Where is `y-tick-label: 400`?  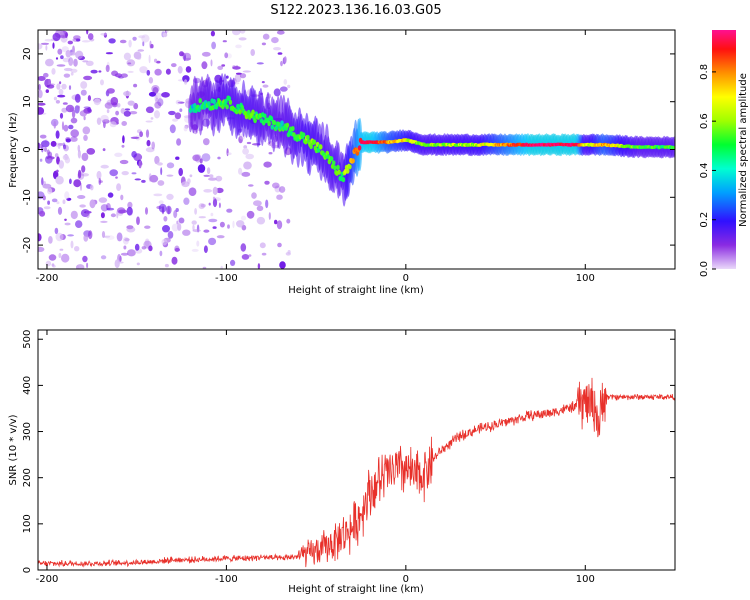 y-tick-label: 400 is located at coordinates (27, 385).